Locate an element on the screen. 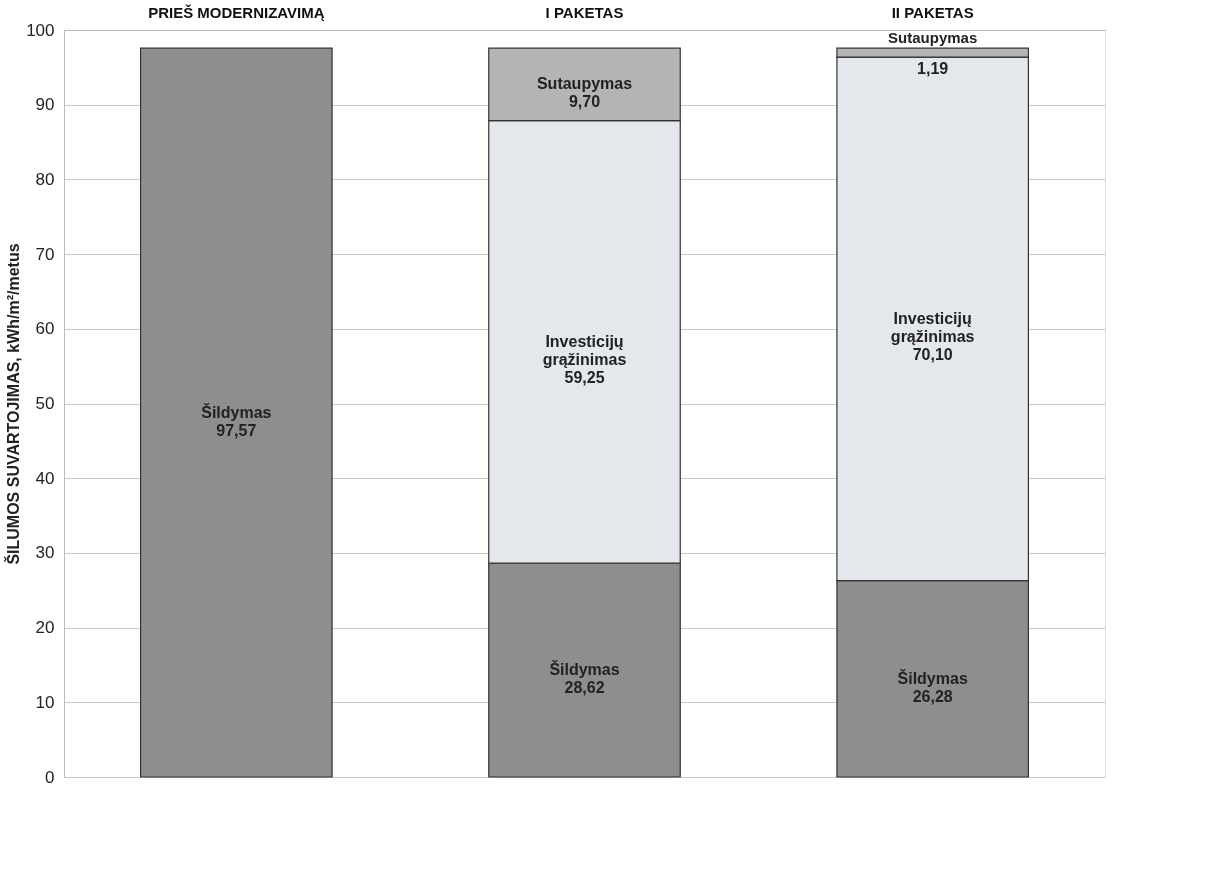  y-tick-label: 60 is located at coordinates (45, 329).